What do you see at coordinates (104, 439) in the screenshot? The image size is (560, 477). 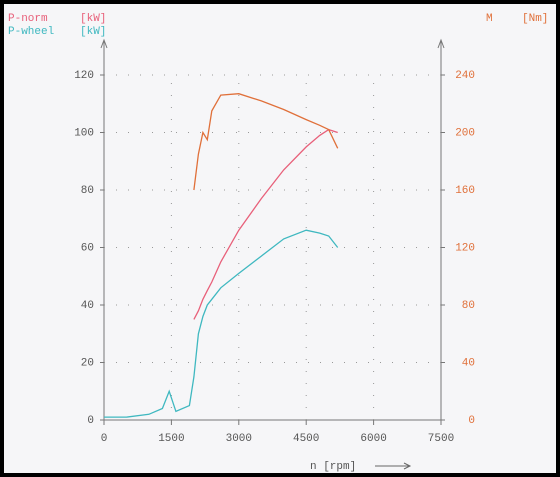 I see `x-tick-label: 0` at bounding box center [104, 439].